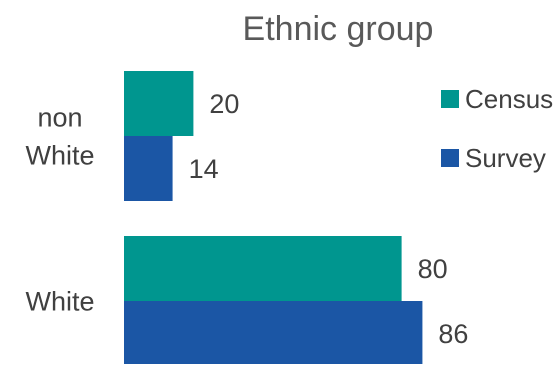  What do you see at coordinates (159, 103) in the screenshot?
I see `bar-census-non-white` at bounding box center [159, 103].